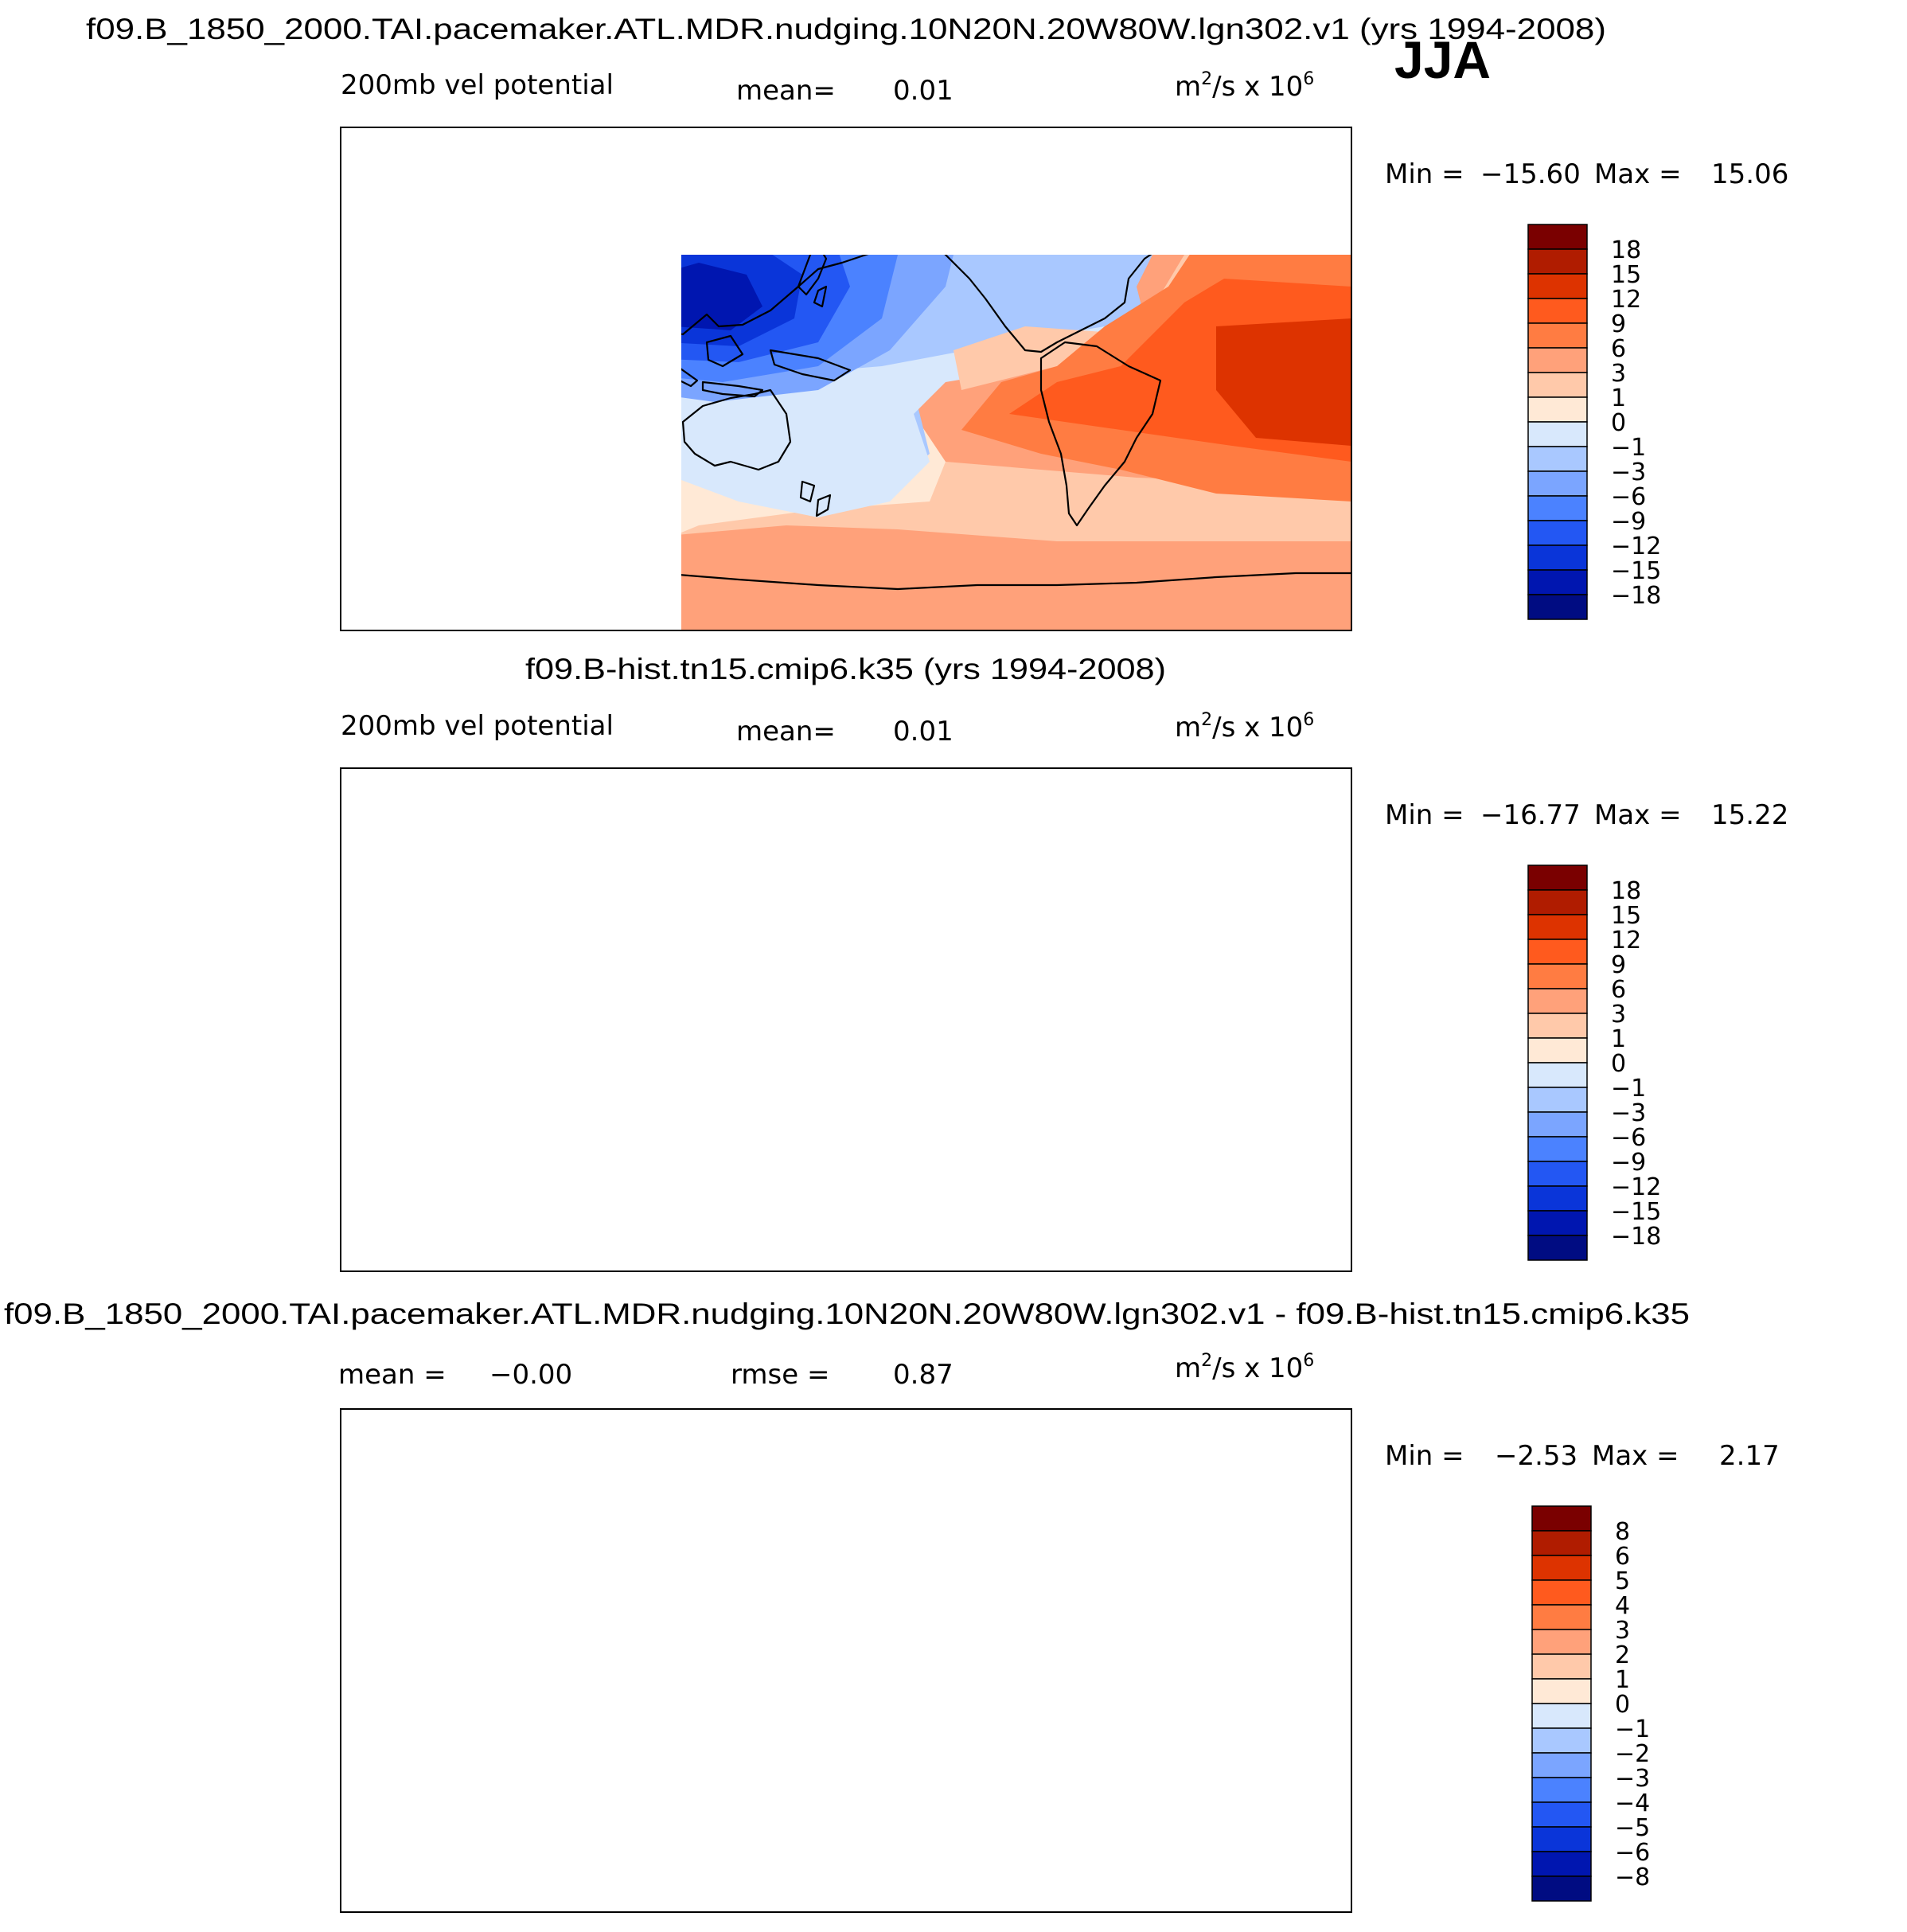 Image resolution: width=1907 pixels, height=1932 pixels. I want to click on colorbar-tick-label: 4, so click(1622, 1606).